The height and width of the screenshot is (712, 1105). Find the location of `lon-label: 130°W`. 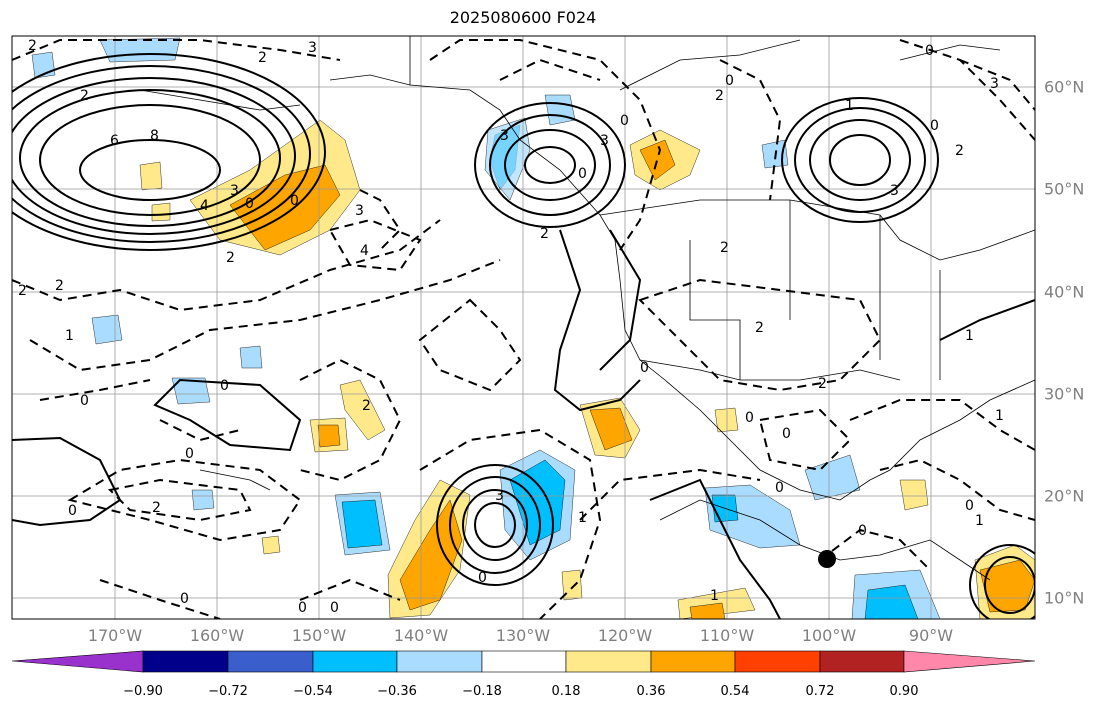

lon-label: 130°W is located at coordinates (523, 635).